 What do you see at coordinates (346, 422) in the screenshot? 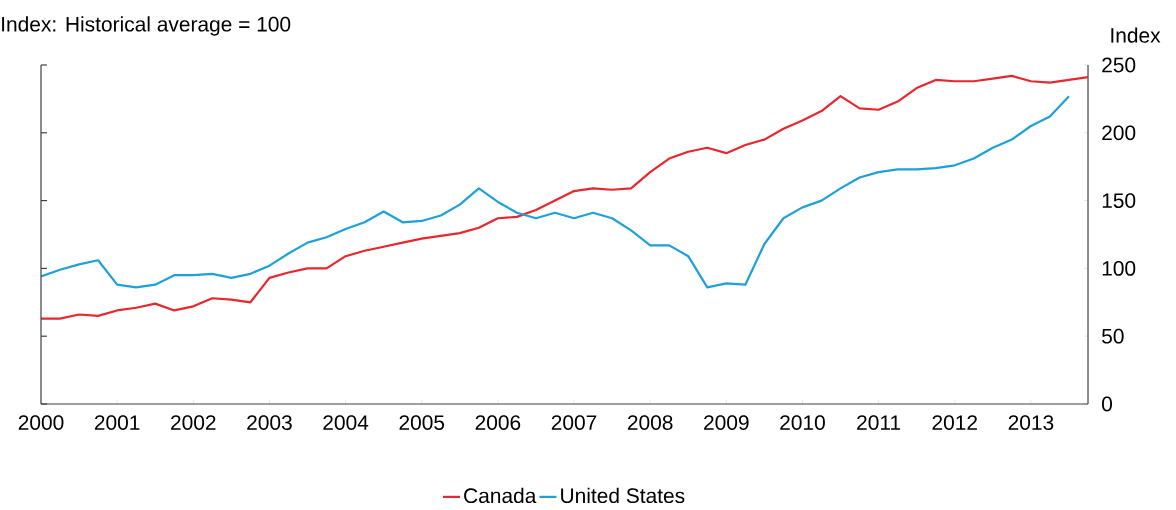
I see `x-tick-label: 2004` at bounding box center [346, 422].